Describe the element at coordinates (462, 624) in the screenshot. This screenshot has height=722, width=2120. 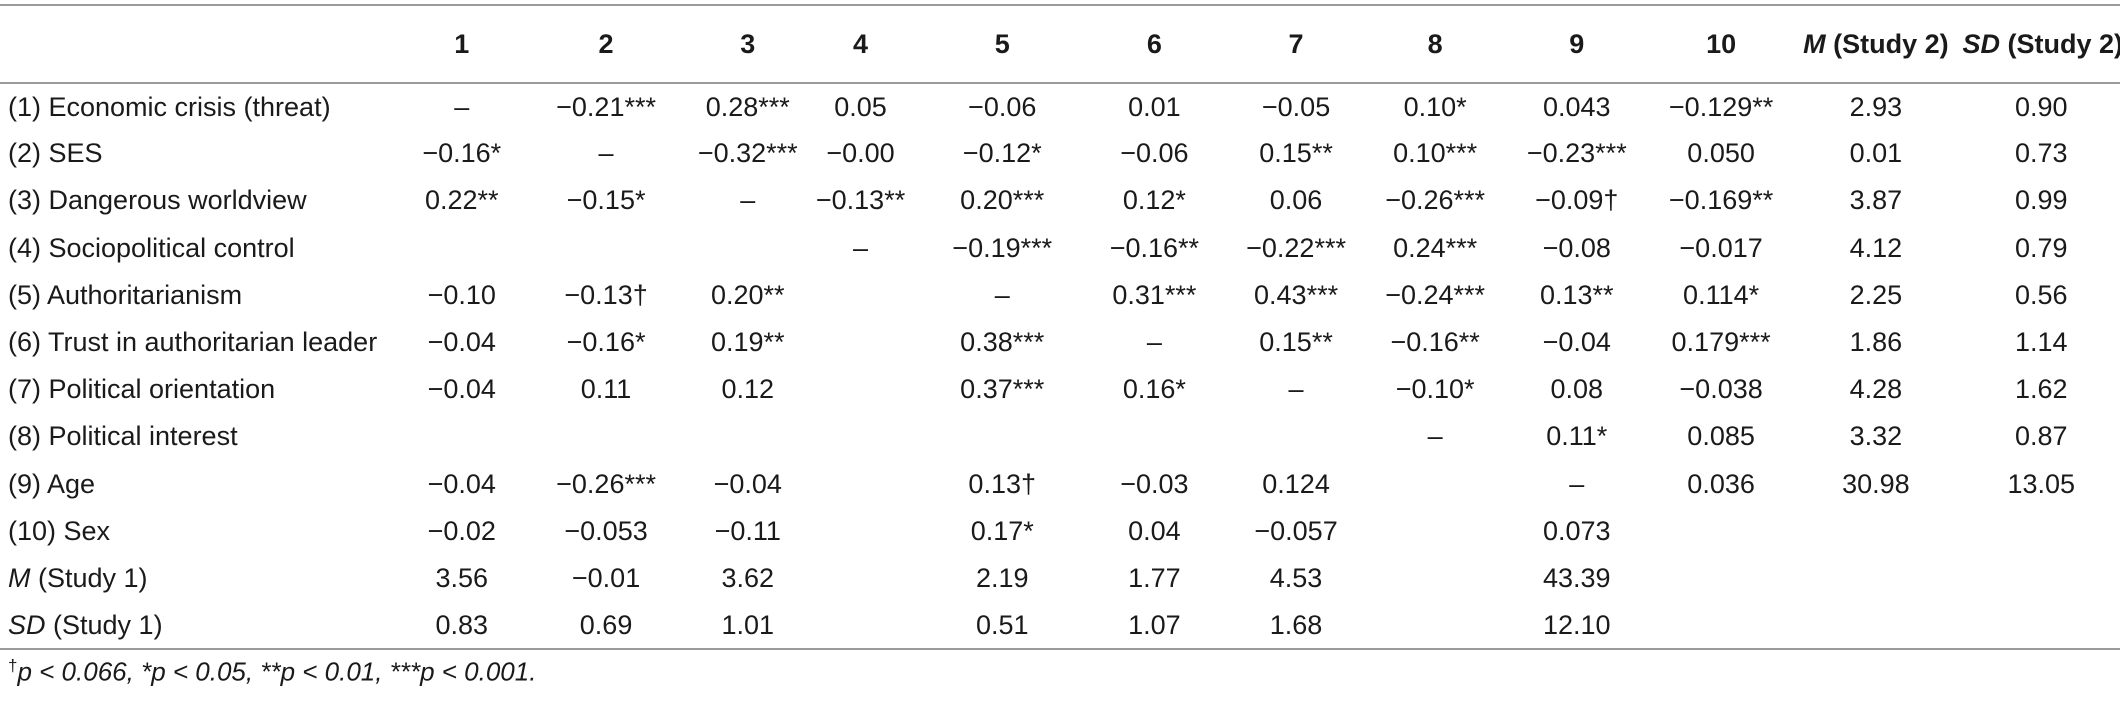
I see `table-cell: 0.83` at that location.